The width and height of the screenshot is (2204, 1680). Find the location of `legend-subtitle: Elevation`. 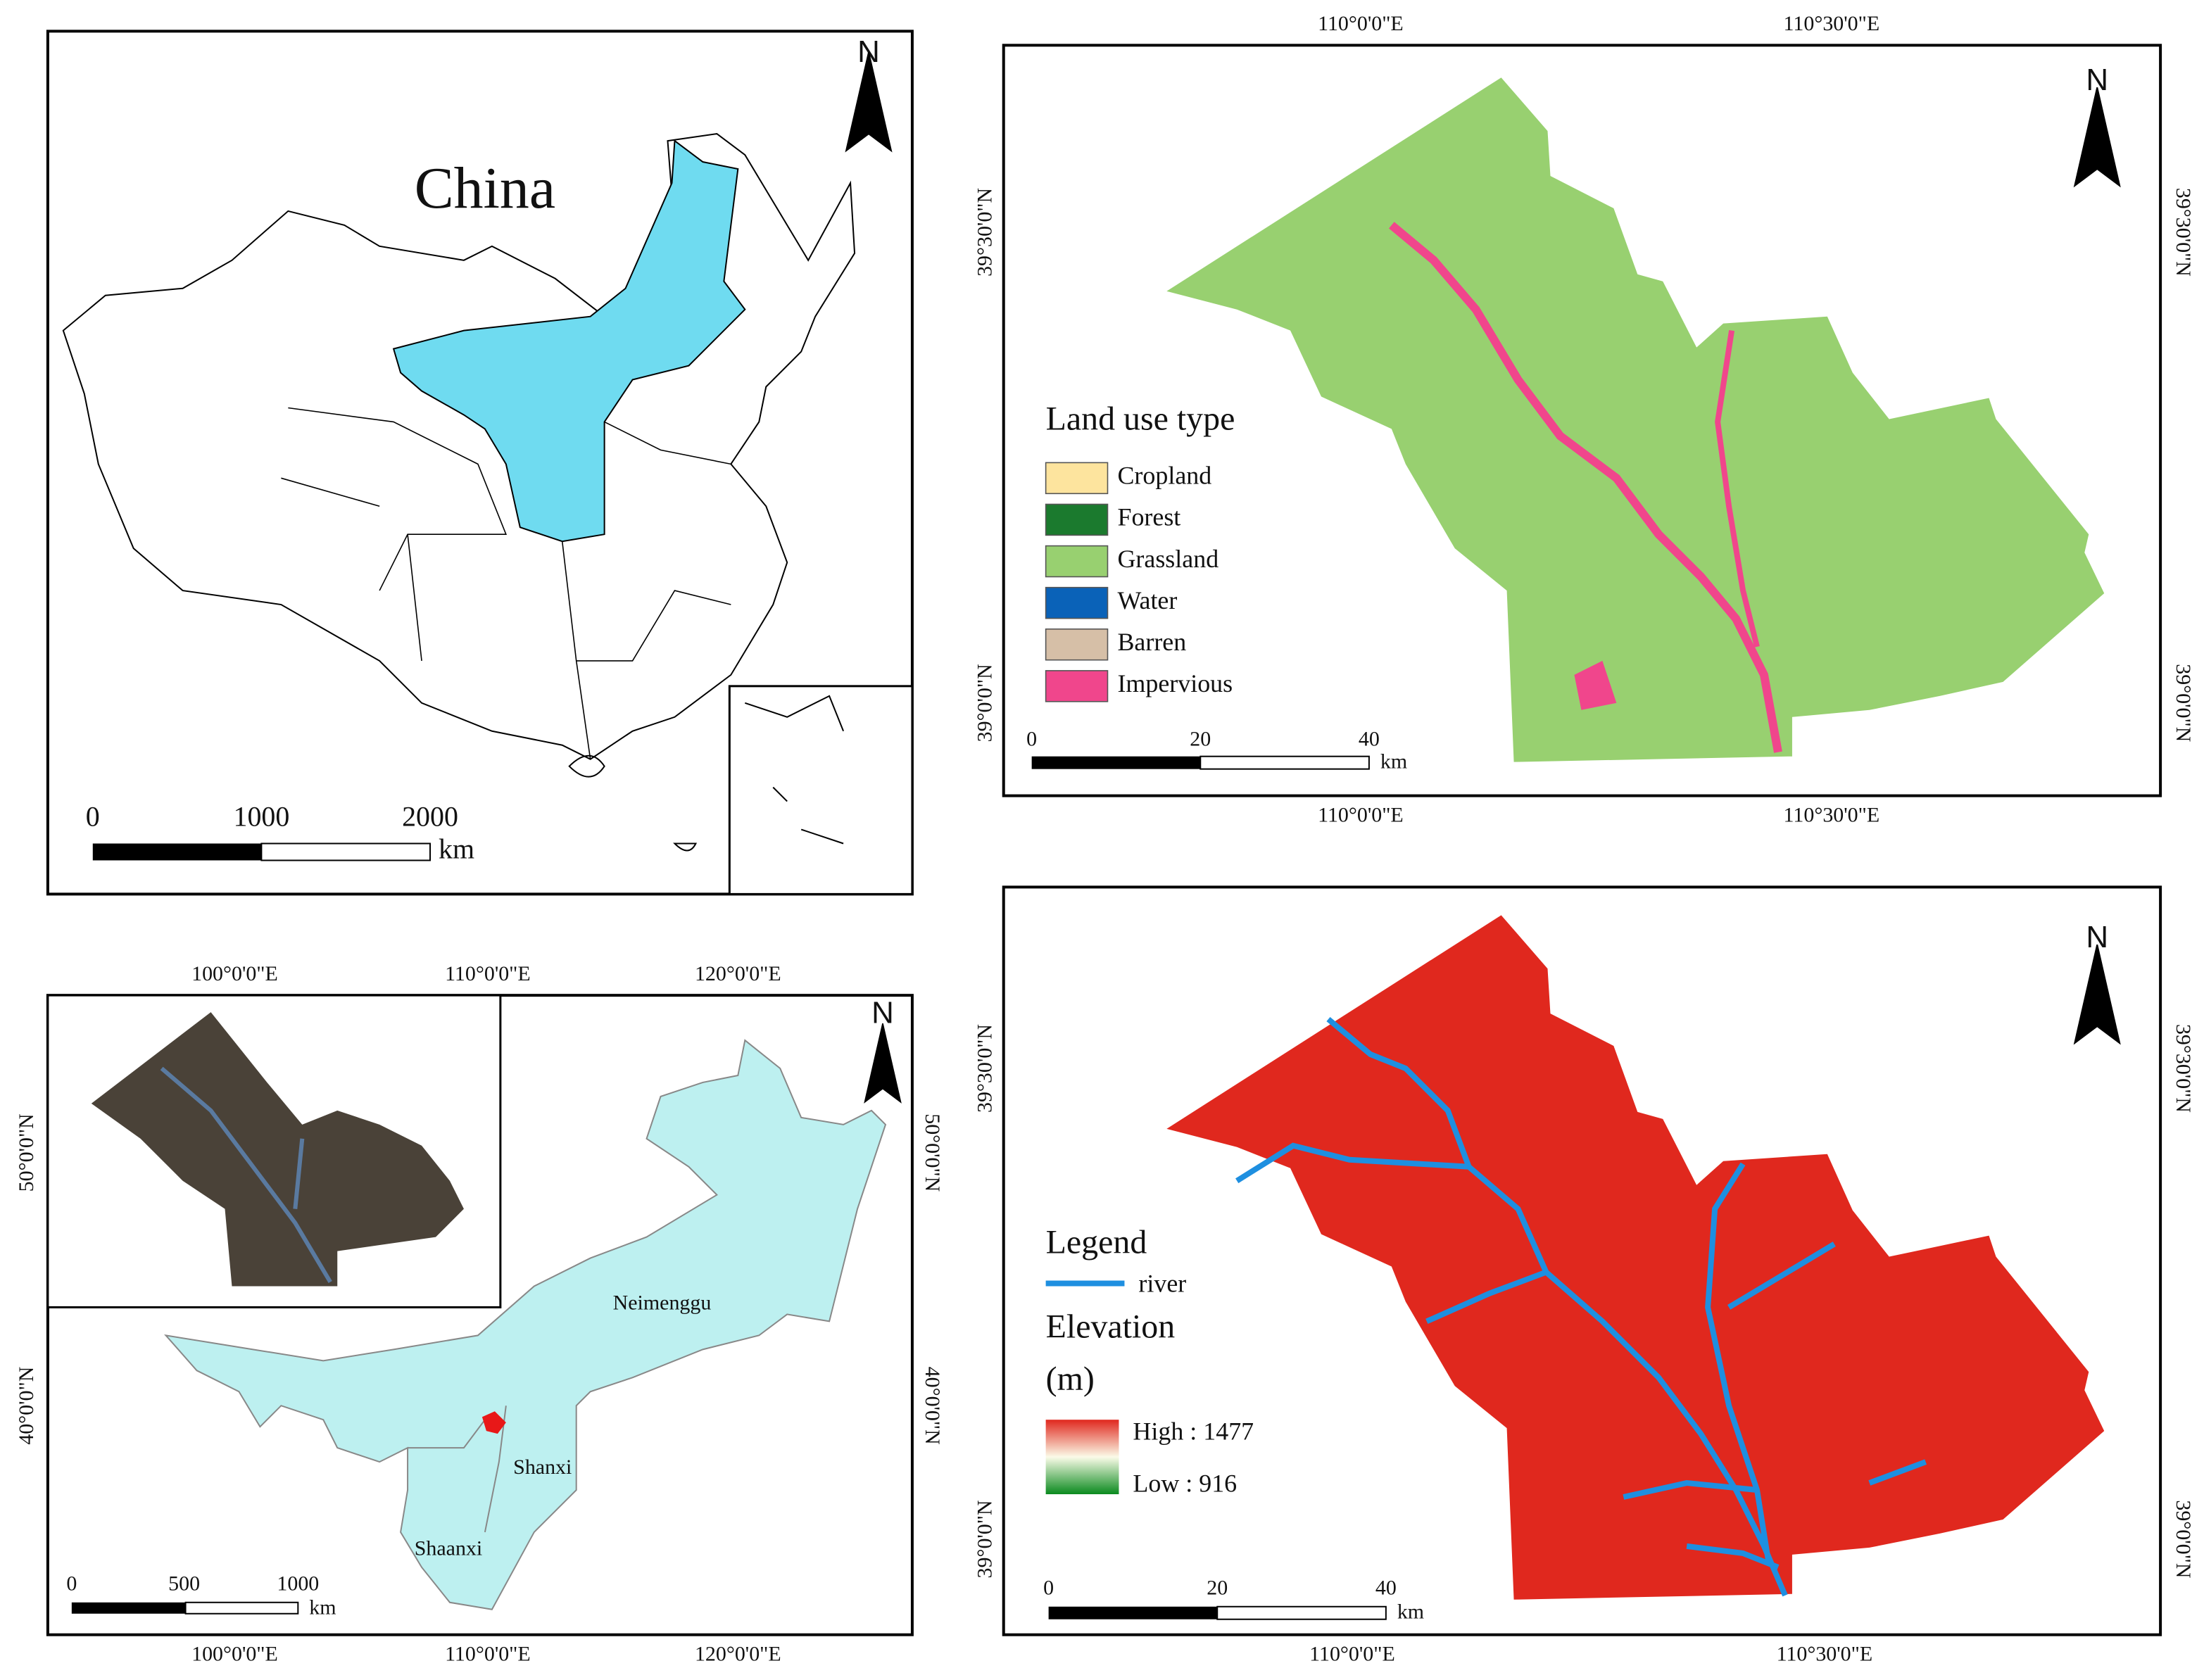

legend-subtitle: Elevation is located at coordinates (1111, 1326).